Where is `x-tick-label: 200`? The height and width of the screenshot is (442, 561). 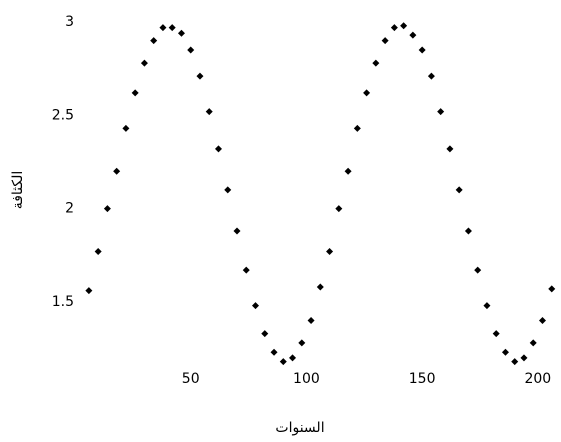
x-tick-label: 200 is located at coordinates (537, 379).